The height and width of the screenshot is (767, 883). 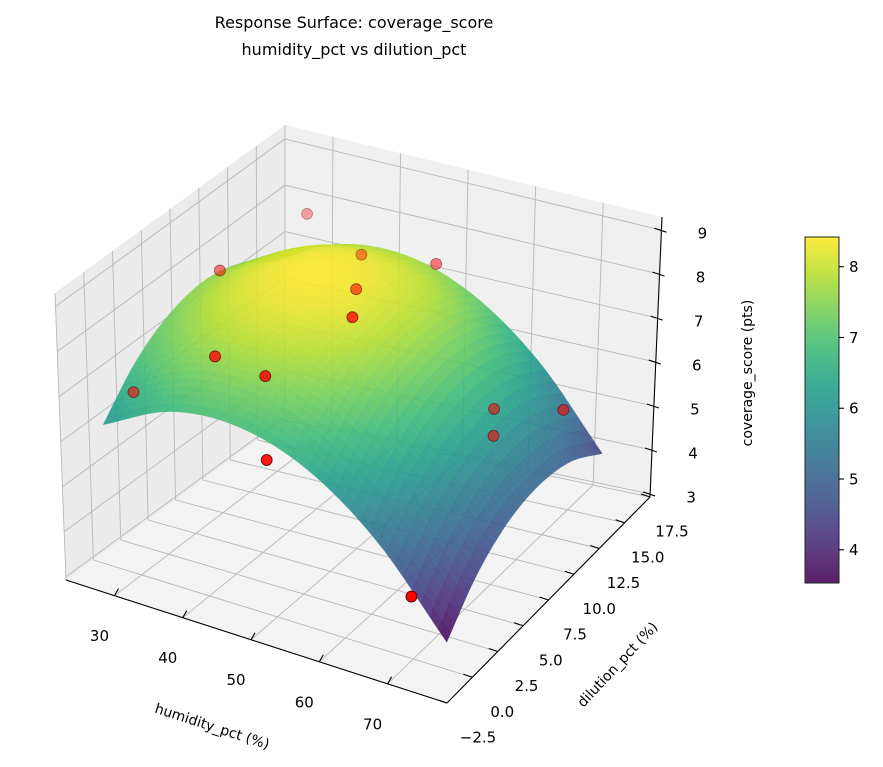 I want to click on surface-facet, so click(x=444, y=631).